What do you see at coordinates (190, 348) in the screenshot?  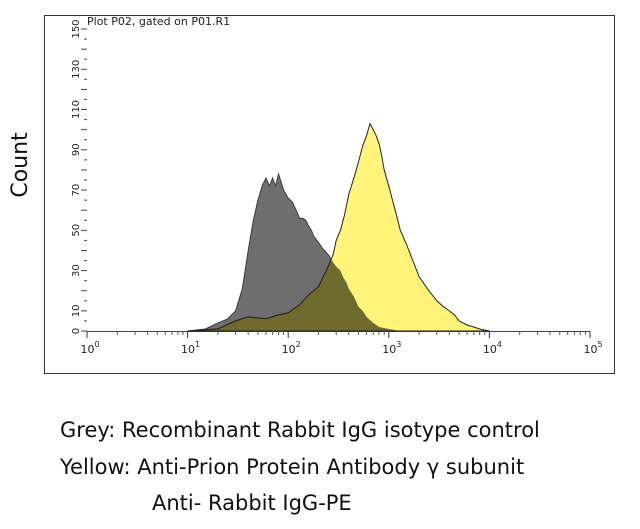 I see `x-tick-label: 10¹` at bounding box center [190, 348].